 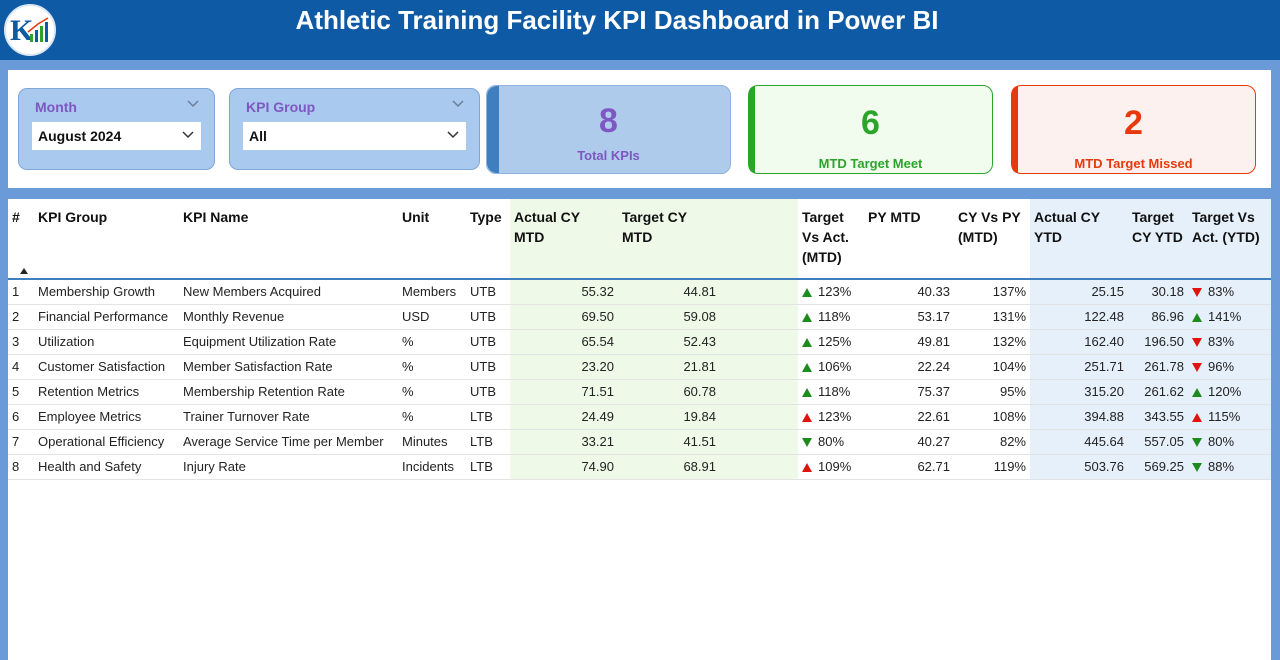 I want to click on kpi-logo-icon: K, so click(x=30, y=30).